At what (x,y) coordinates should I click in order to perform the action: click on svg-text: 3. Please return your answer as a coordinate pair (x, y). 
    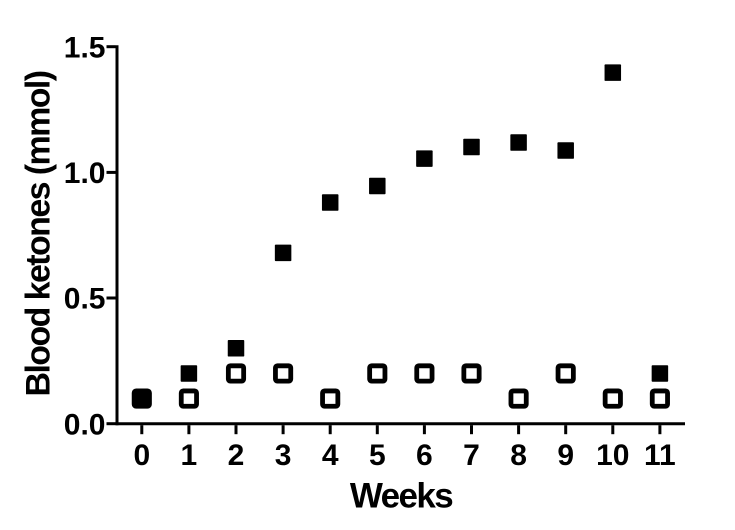
    Looking at the image, I should click on (283, 455).